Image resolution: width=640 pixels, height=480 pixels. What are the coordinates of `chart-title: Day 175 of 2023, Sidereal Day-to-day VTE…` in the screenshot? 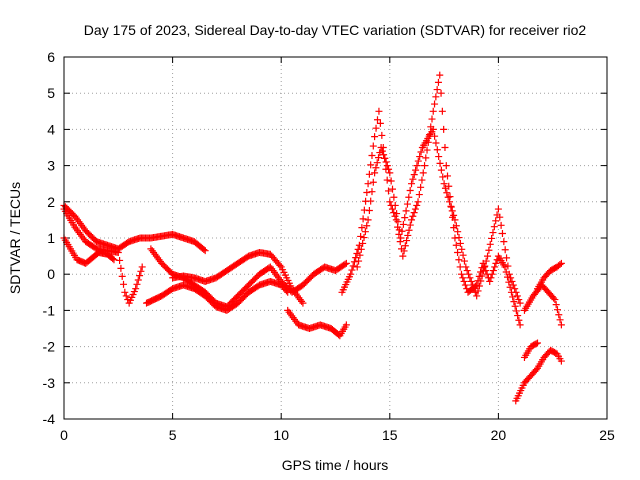 It's located at (335, 30).